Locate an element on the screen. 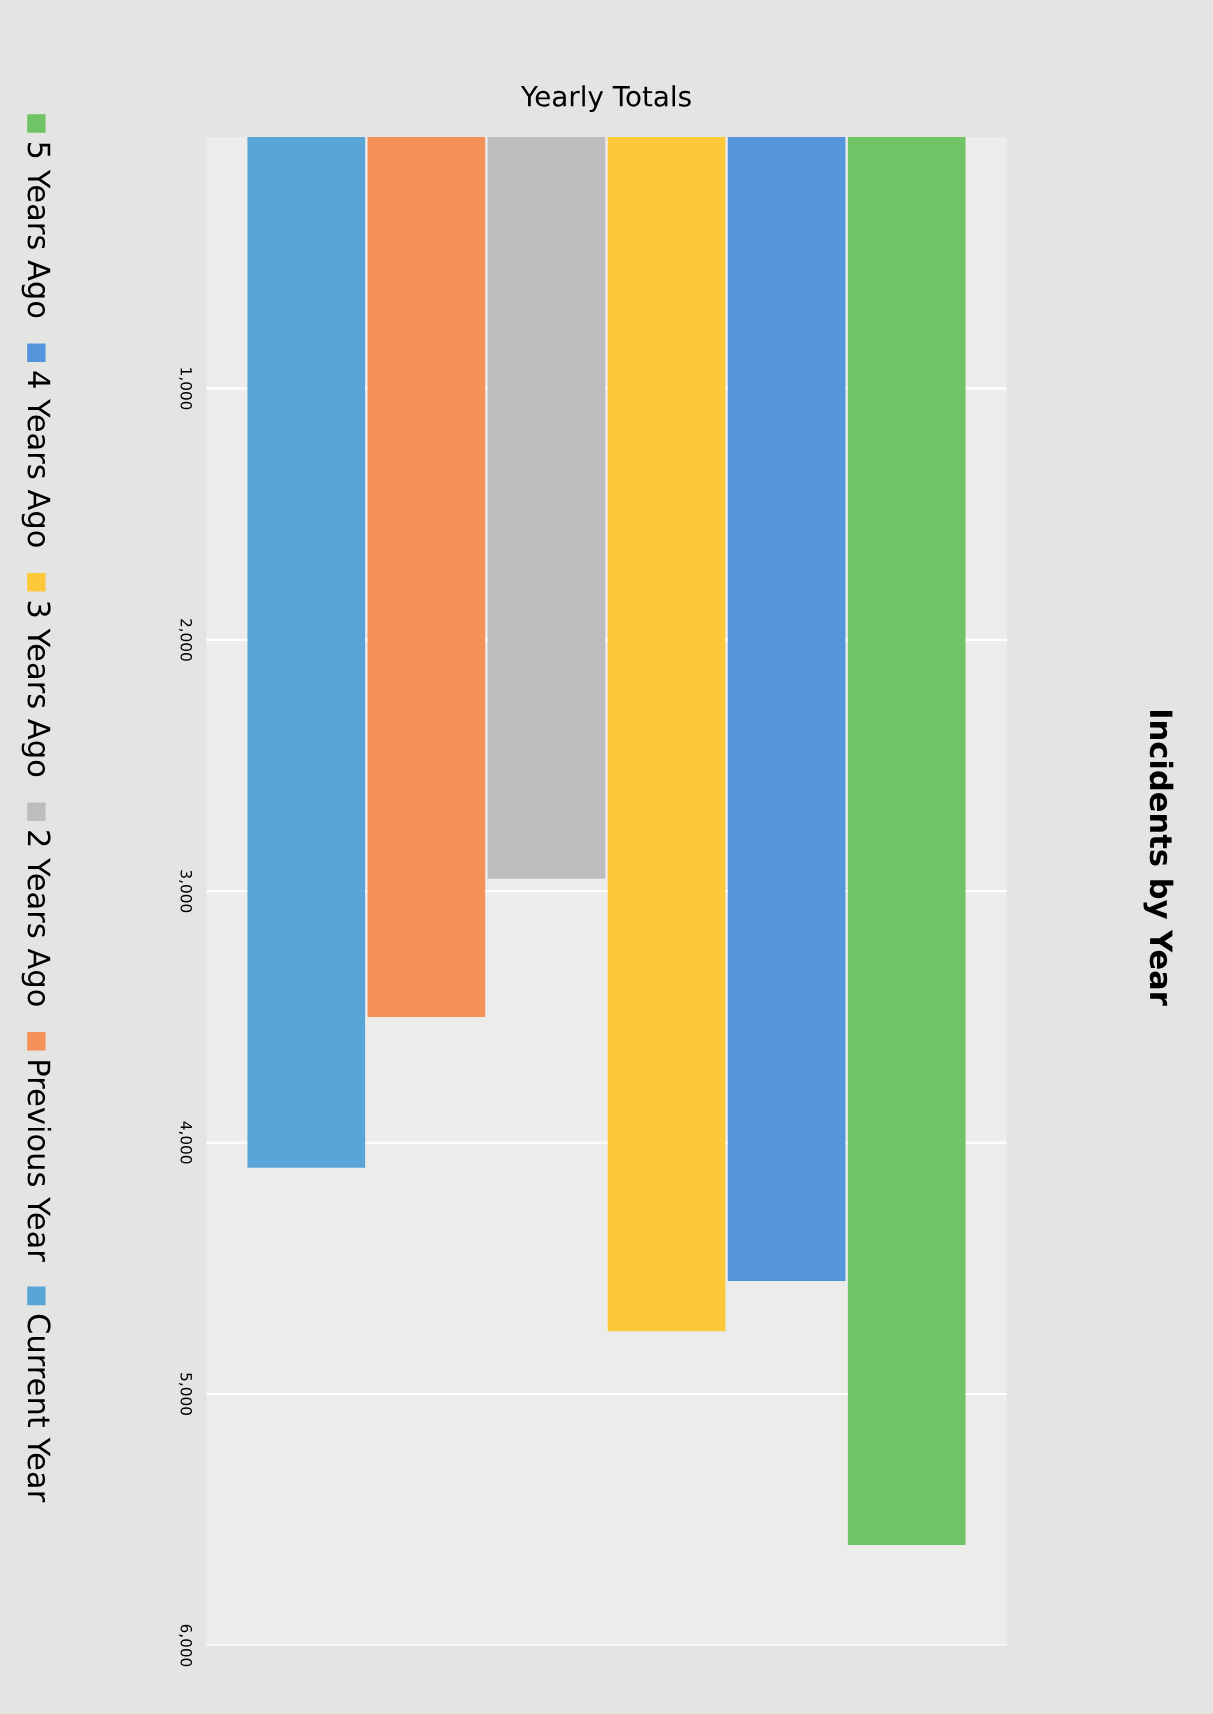 The image size is (1213, 1714). y-tick-label: 6,000 is located at coordinates (185, 1645).